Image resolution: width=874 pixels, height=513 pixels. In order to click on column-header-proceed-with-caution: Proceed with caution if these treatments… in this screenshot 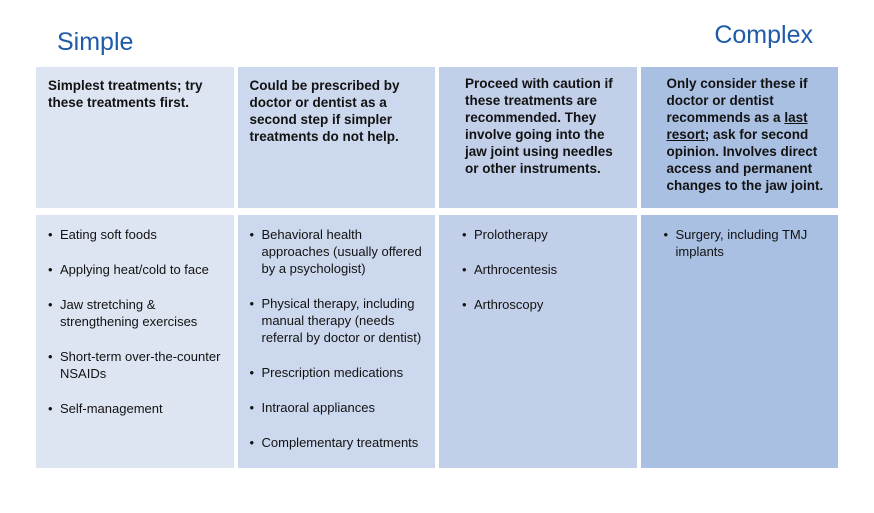, I will do `click(538, 137)`.